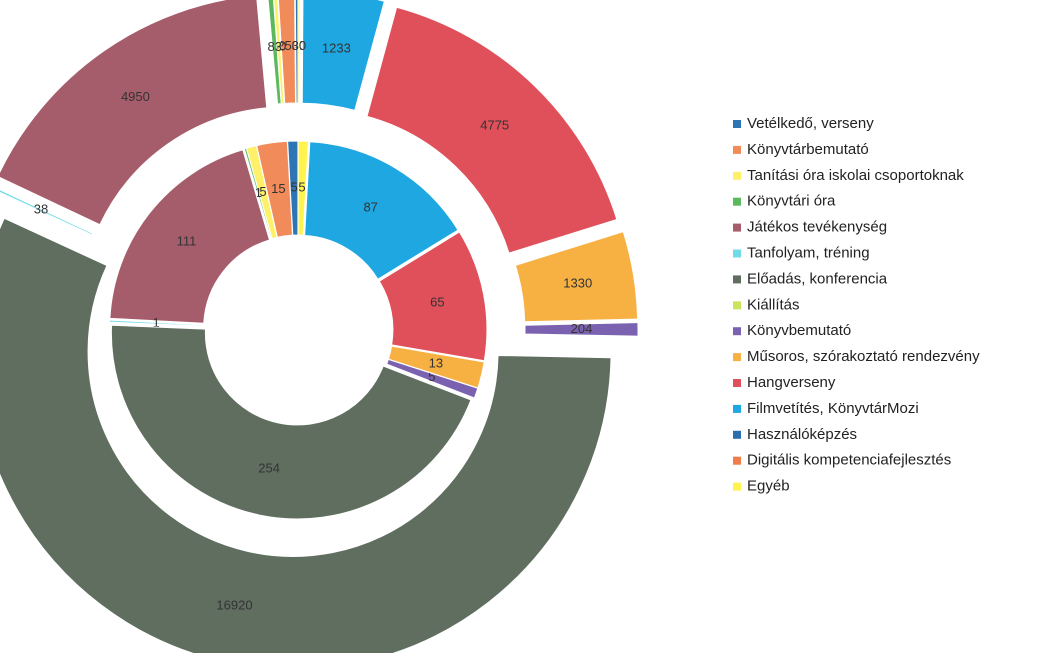 The width and height of the screenshot is (1041, 653). Describe the element at coordinates (41, 209) in the screenshot. I see `slice-label: 38` at that location.